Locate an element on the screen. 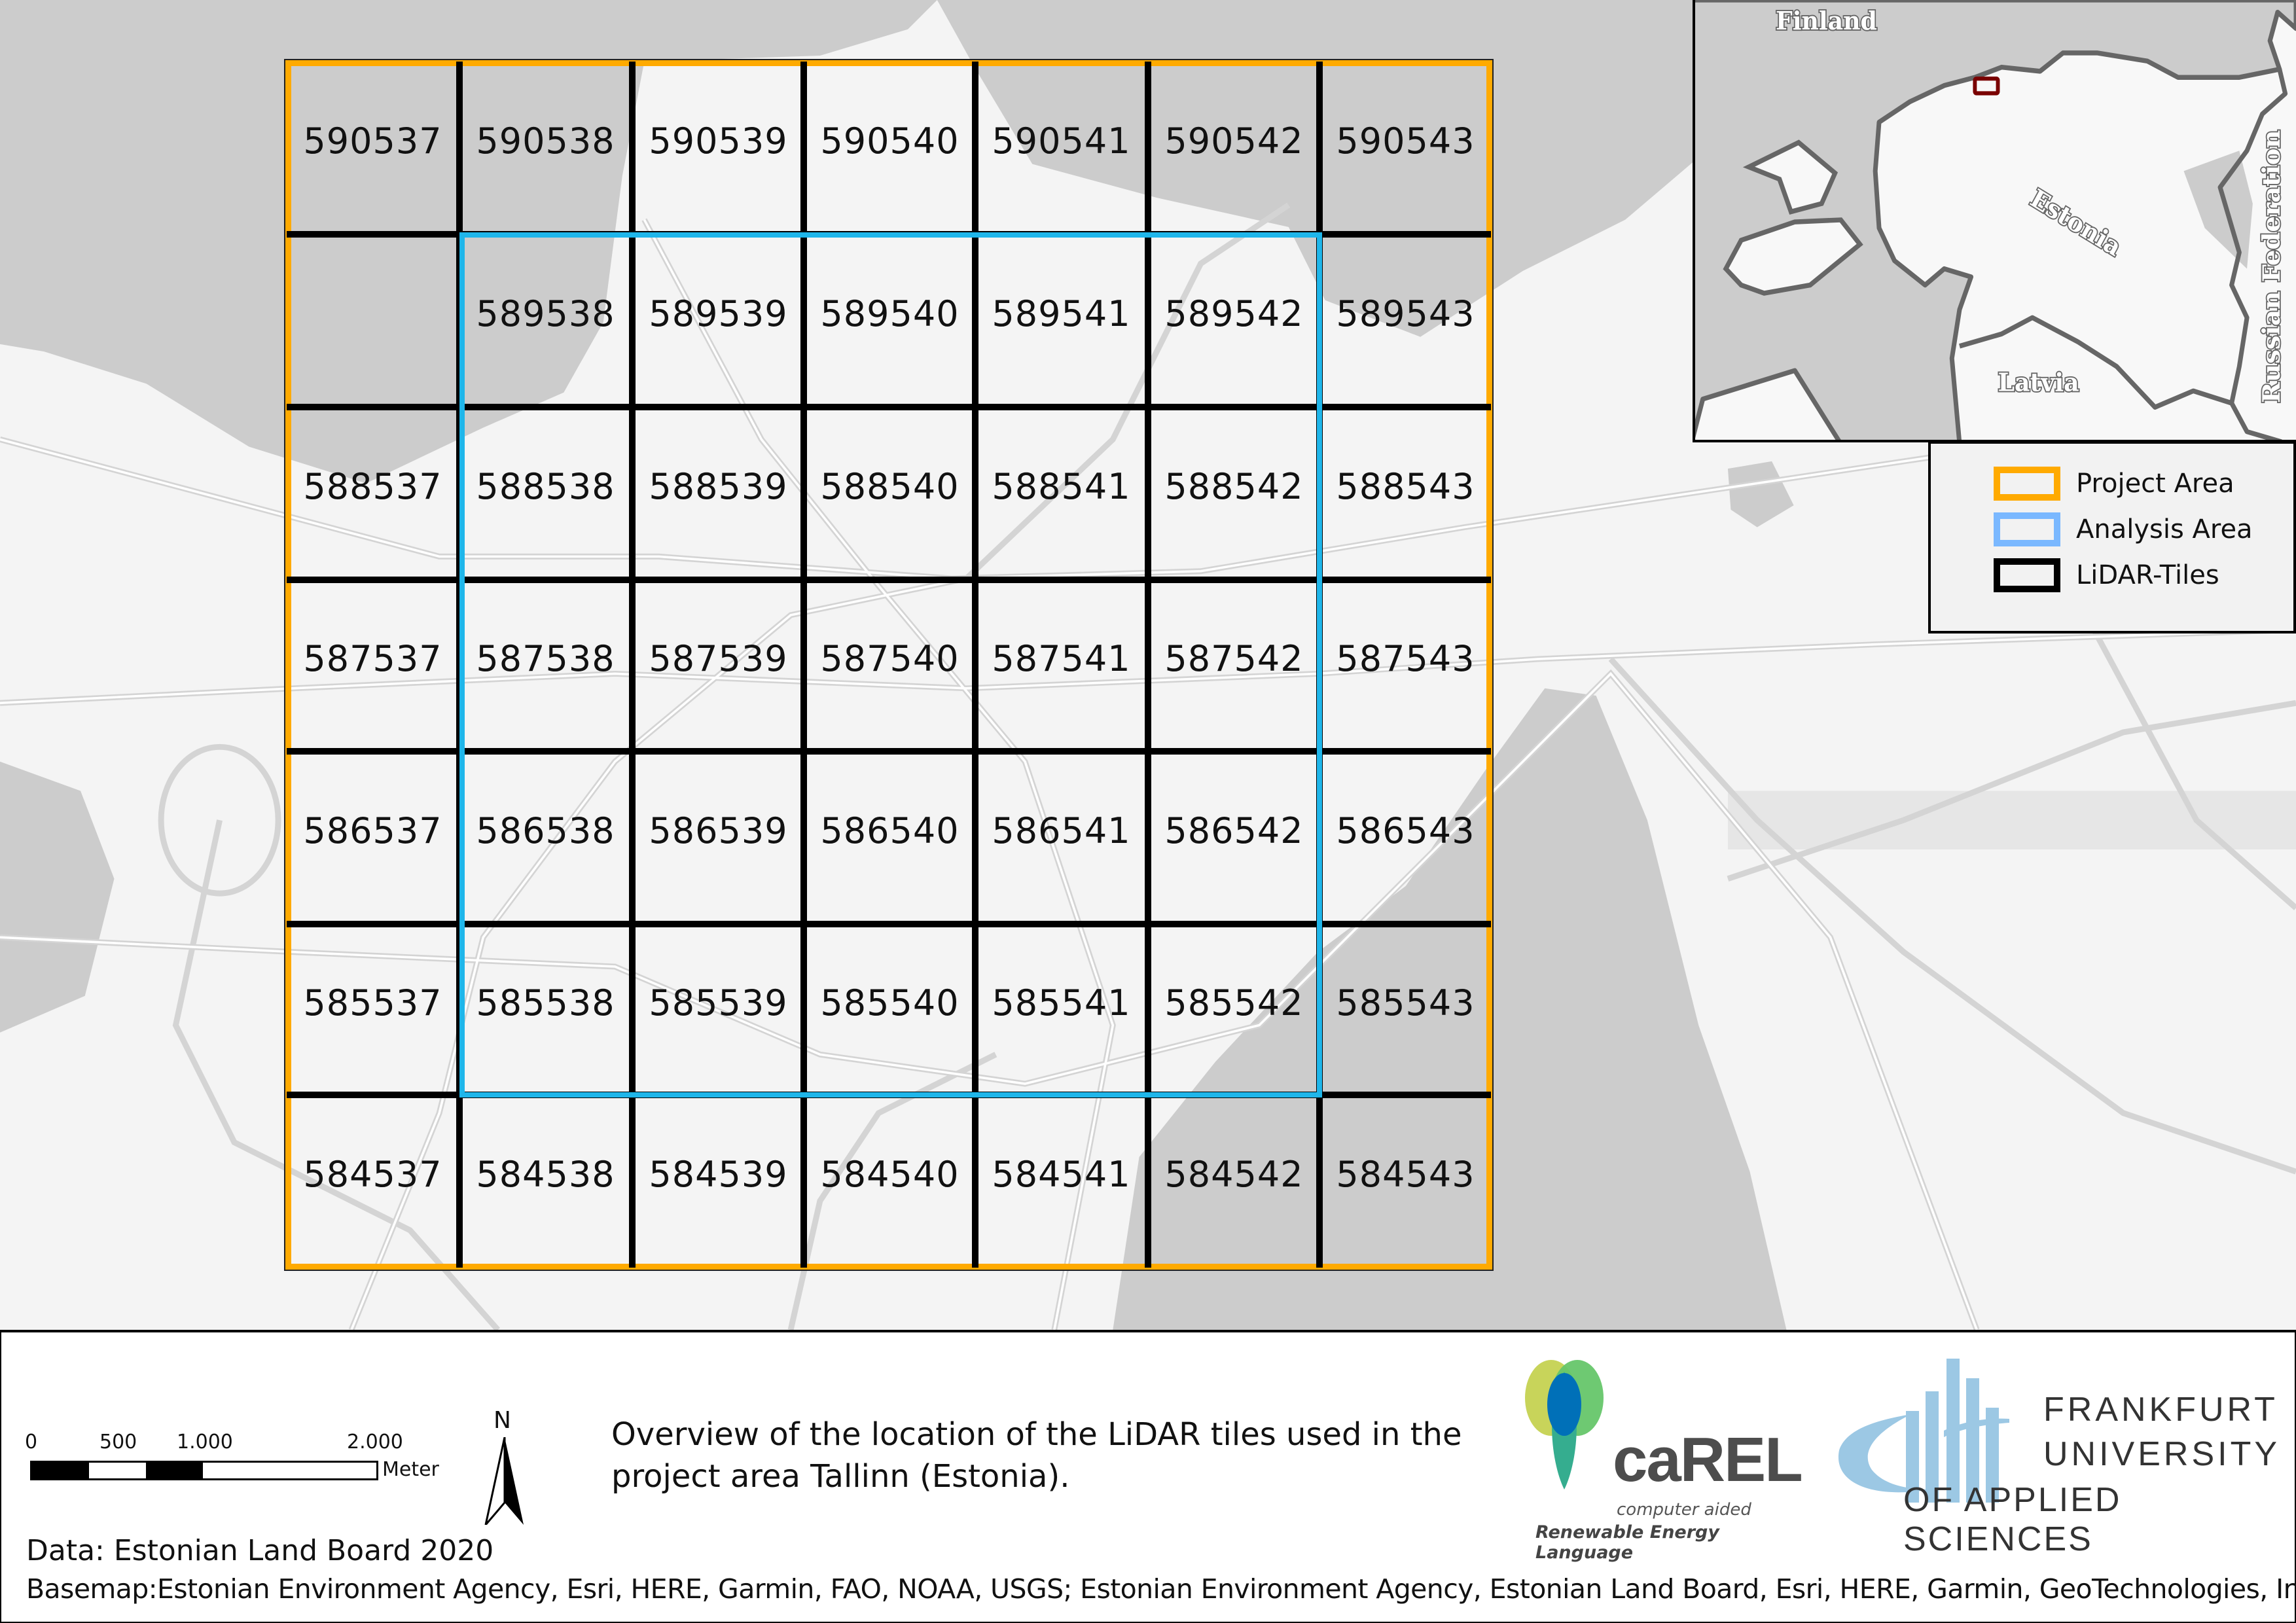 The height and width of the screenshot is (1623, 2296). tile-label: 588542 is located at coordinates (1234, 486).